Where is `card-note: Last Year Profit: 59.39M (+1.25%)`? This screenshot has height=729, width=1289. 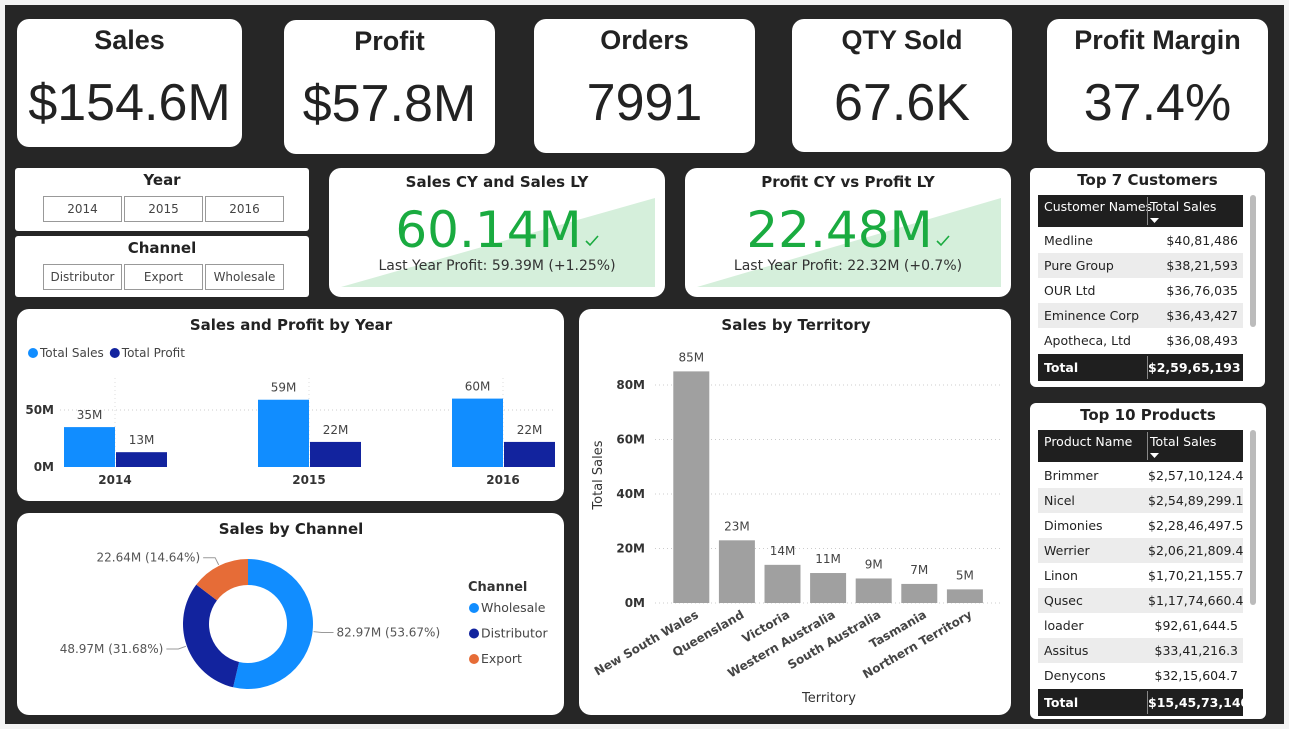 card-note: Last Year Profit: 59.39M (+1.25%) is located at coordinates (497, 266).